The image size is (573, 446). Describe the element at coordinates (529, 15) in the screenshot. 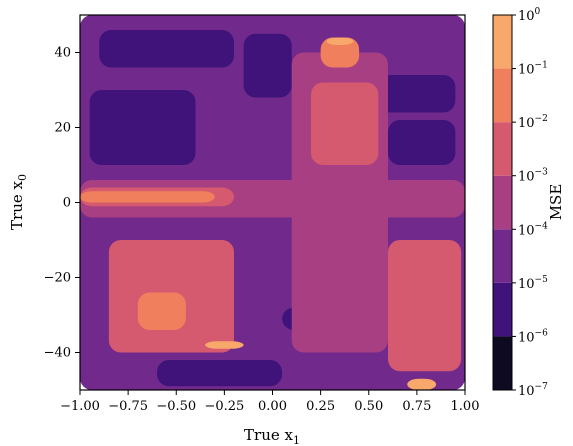

I see `colorbar-tick-label: 10⁰` at that location.